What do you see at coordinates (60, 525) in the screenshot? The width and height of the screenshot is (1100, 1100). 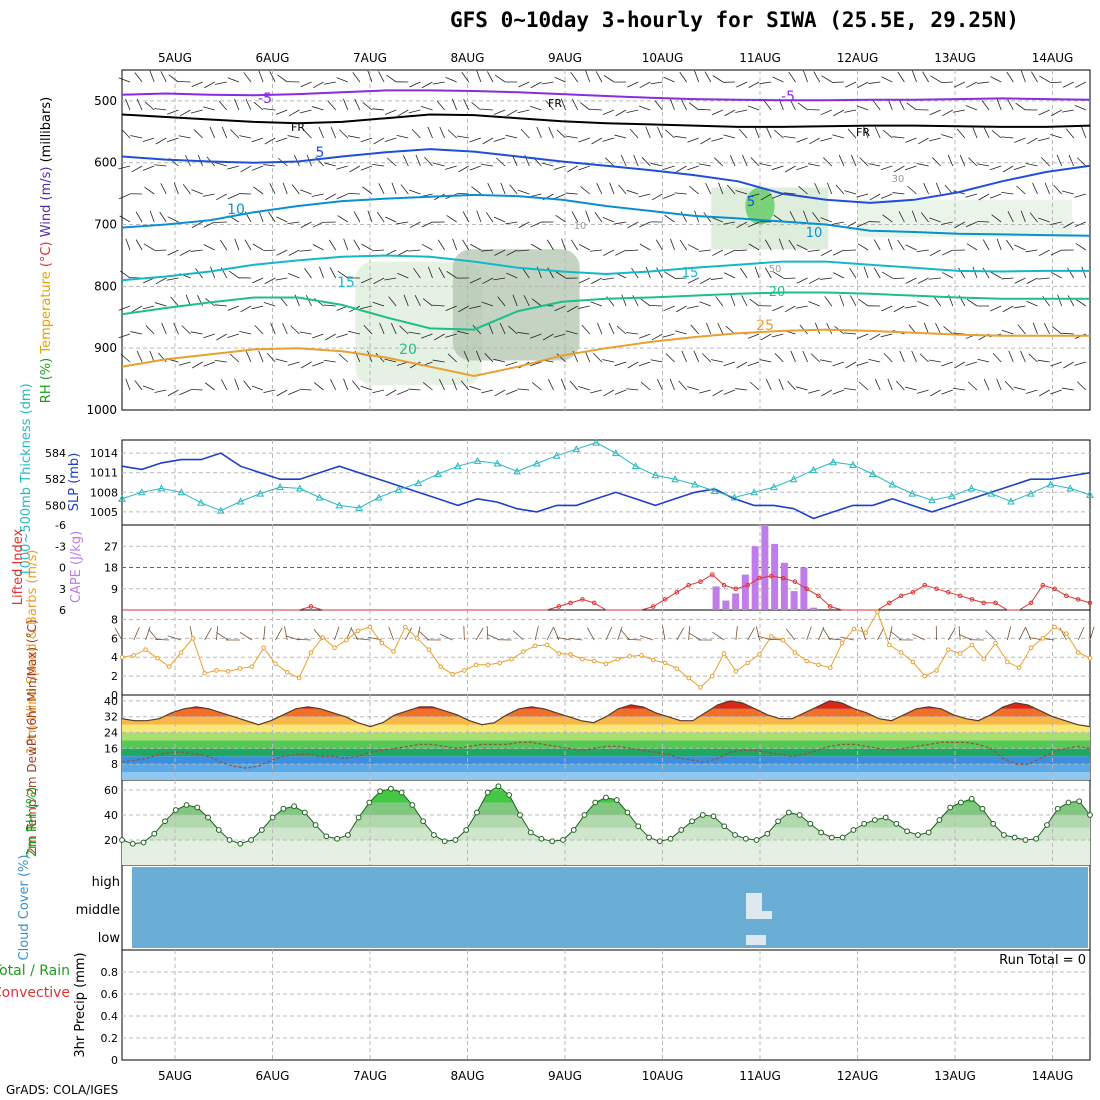 I see `li-tick-label: -6` at bounding box center [60, 525].